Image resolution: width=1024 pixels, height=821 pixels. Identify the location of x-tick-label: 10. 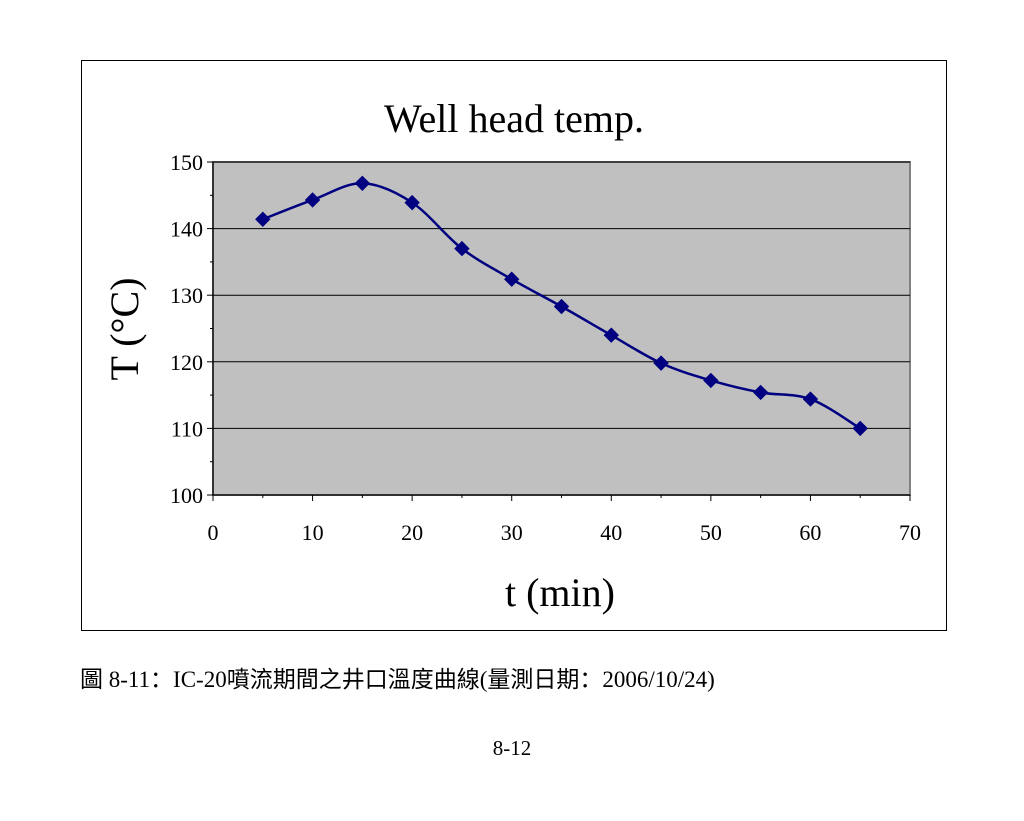
(313, 532).